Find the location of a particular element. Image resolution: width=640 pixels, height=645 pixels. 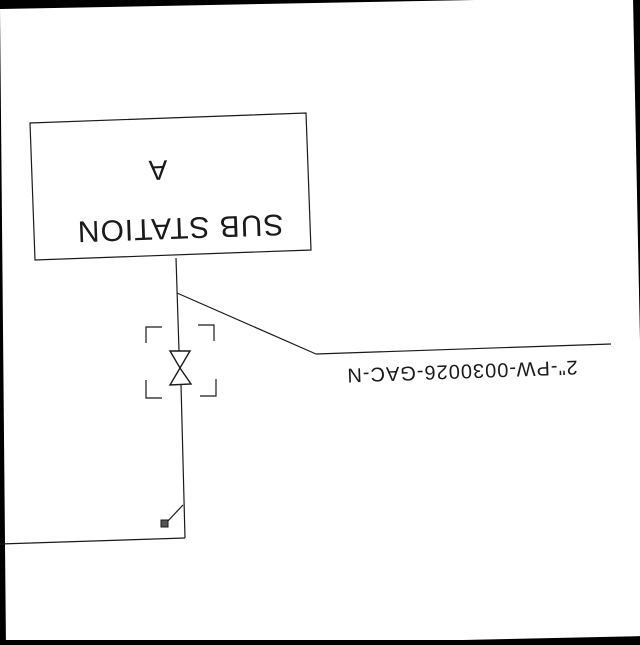

pipe-segment-lower is located at coordinates (183, 461).